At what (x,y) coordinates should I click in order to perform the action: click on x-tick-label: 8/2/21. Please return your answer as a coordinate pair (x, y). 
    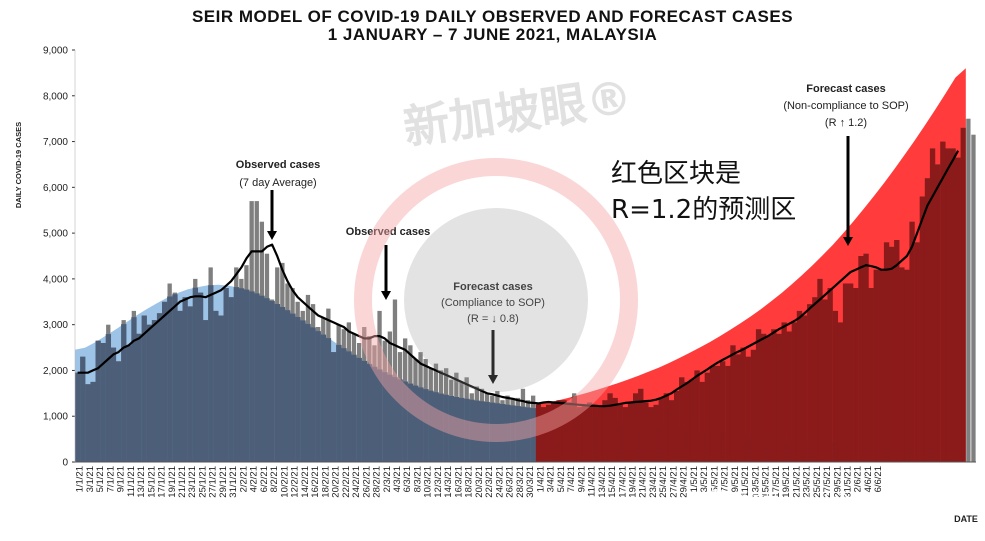
    Looking at the image, I should click on (274, 479).